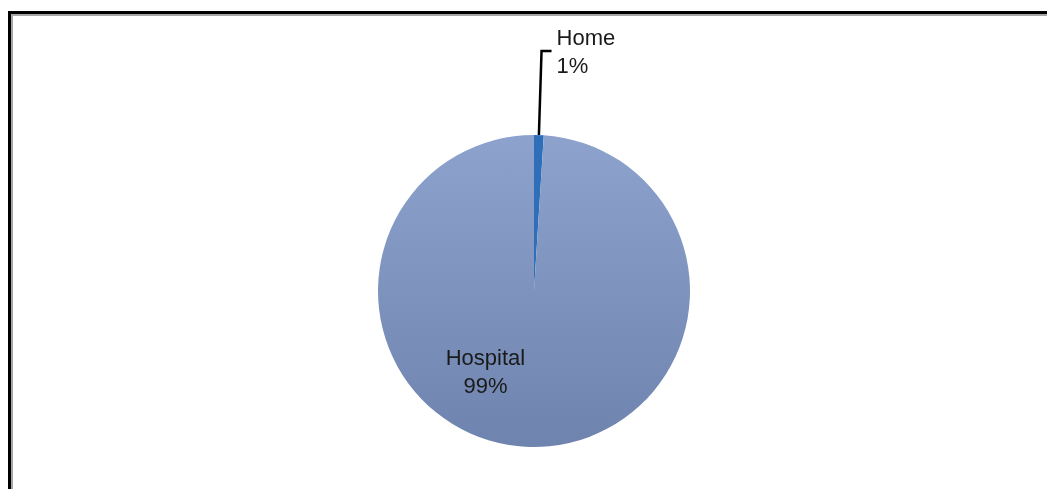 This screenshot has height=489, width=1047. I want to click on slice-label: Home, so click(586, 37).